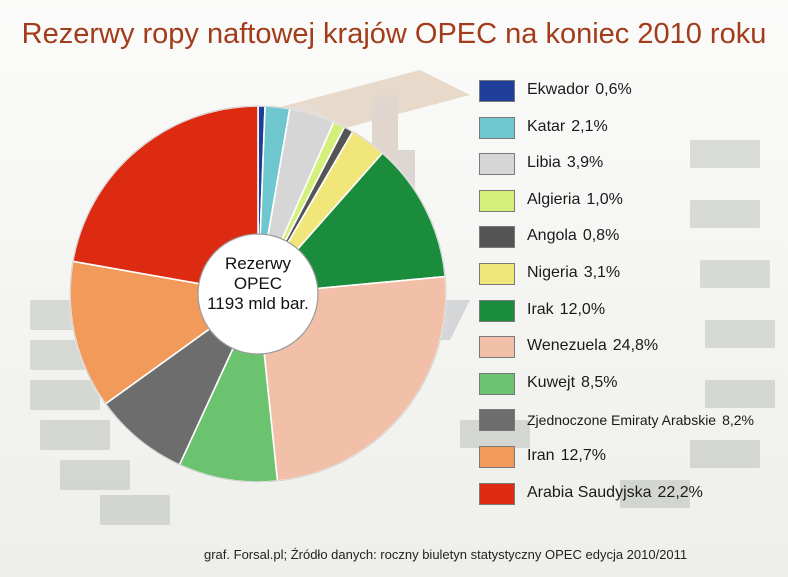 The width and height of the screenshot is (788, 577). Describe the element at coordinates (546, 126) in the screenshot. I see `legend-name-1: Katar` at that location.